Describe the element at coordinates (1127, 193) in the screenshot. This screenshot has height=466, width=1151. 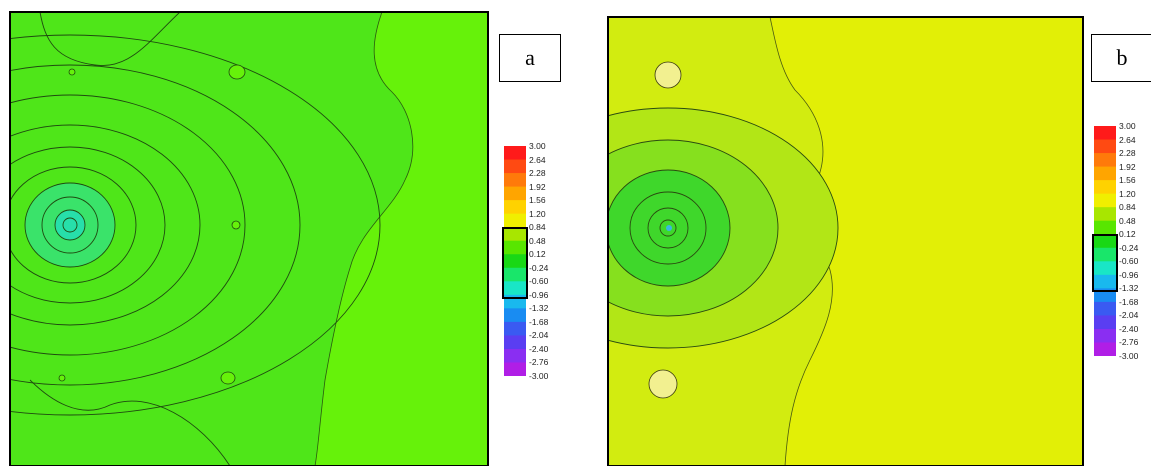
I see `colorbar-b-tick-label: 1.20` at that location.